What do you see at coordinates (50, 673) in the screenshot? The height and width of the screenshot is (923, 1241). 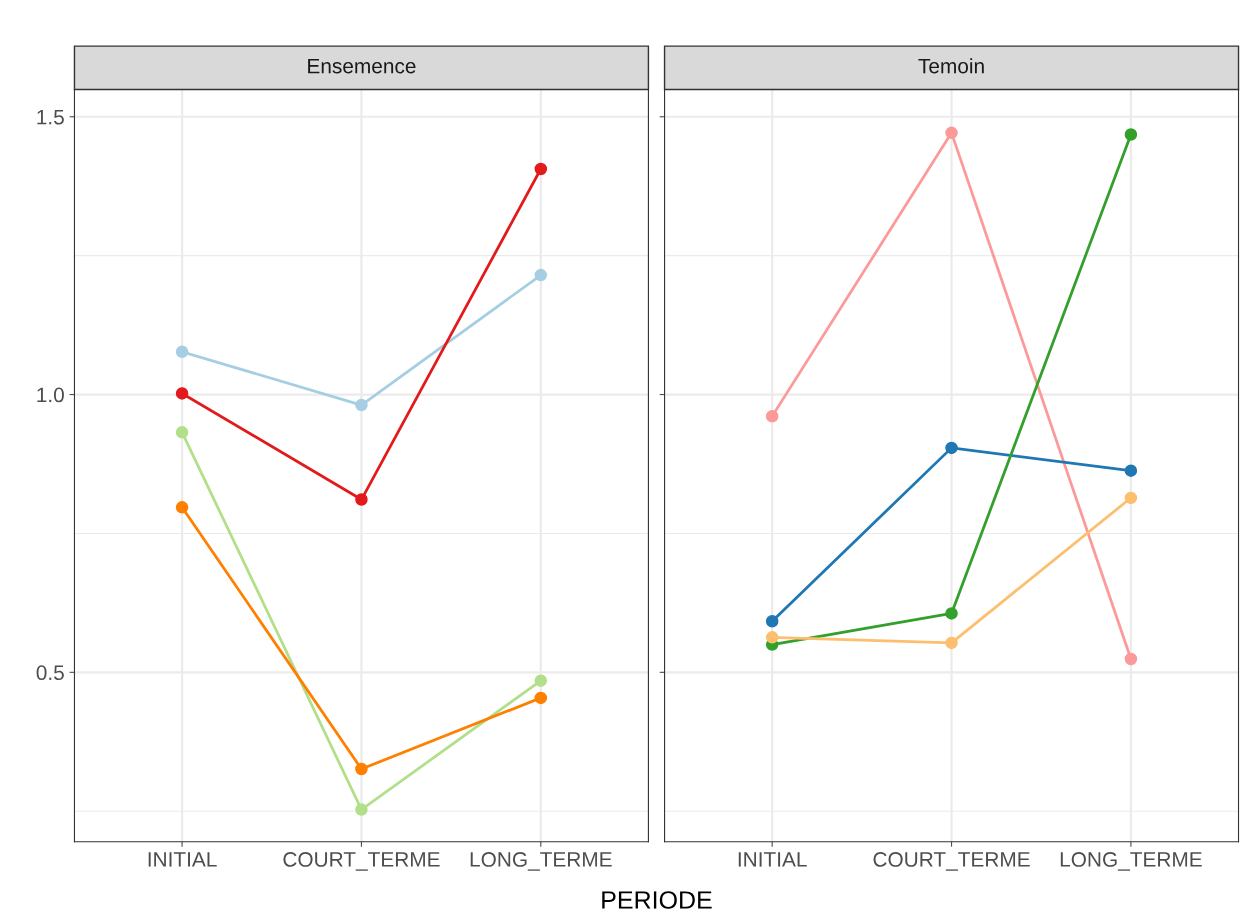 I see `y-tick-label: 0.5` at bounding box center [50, 673].